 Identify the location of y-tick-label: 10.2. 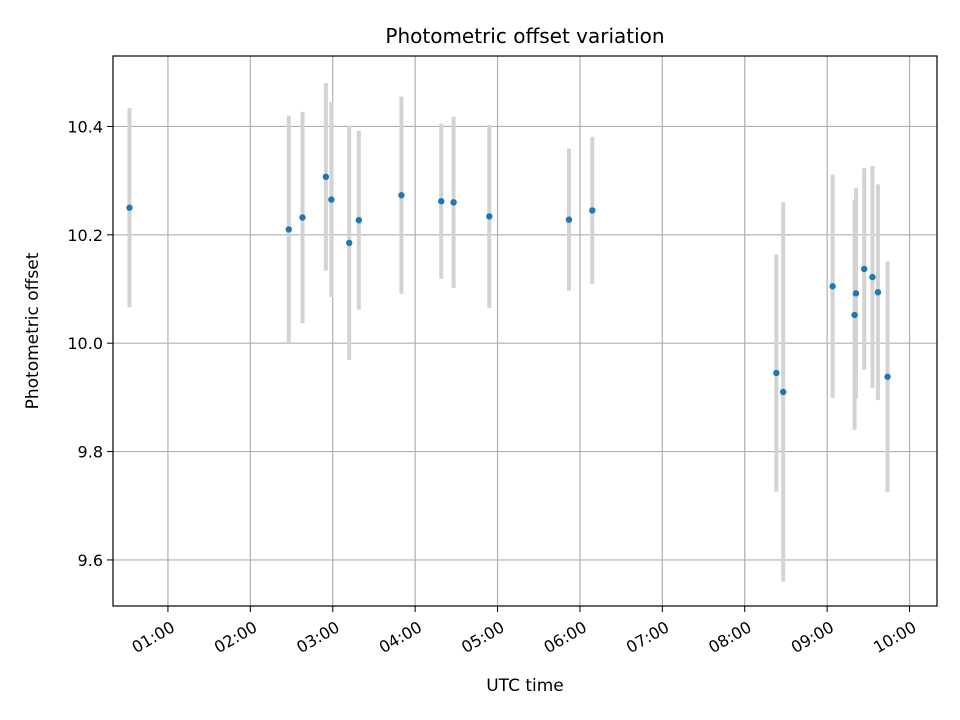
(85, 235).